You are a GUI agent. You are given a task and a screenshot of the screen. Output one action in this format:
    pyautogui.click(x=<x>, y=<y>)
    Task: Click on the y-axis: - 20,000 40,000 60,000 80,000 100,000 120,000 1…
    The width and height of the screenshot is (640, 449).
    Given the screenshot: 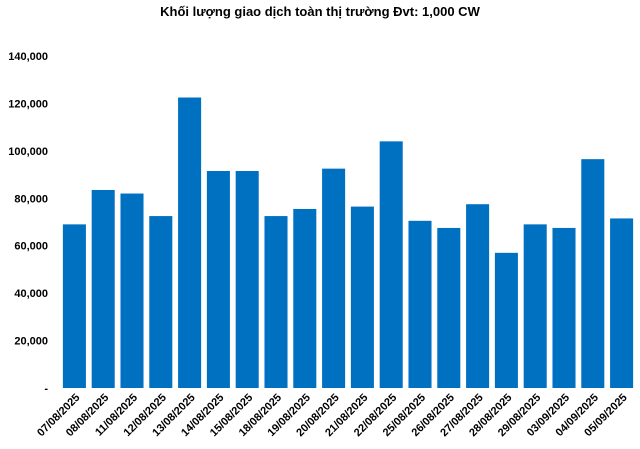 What is the action you would take?
    pyautogui.click(x=28, y=223)
    